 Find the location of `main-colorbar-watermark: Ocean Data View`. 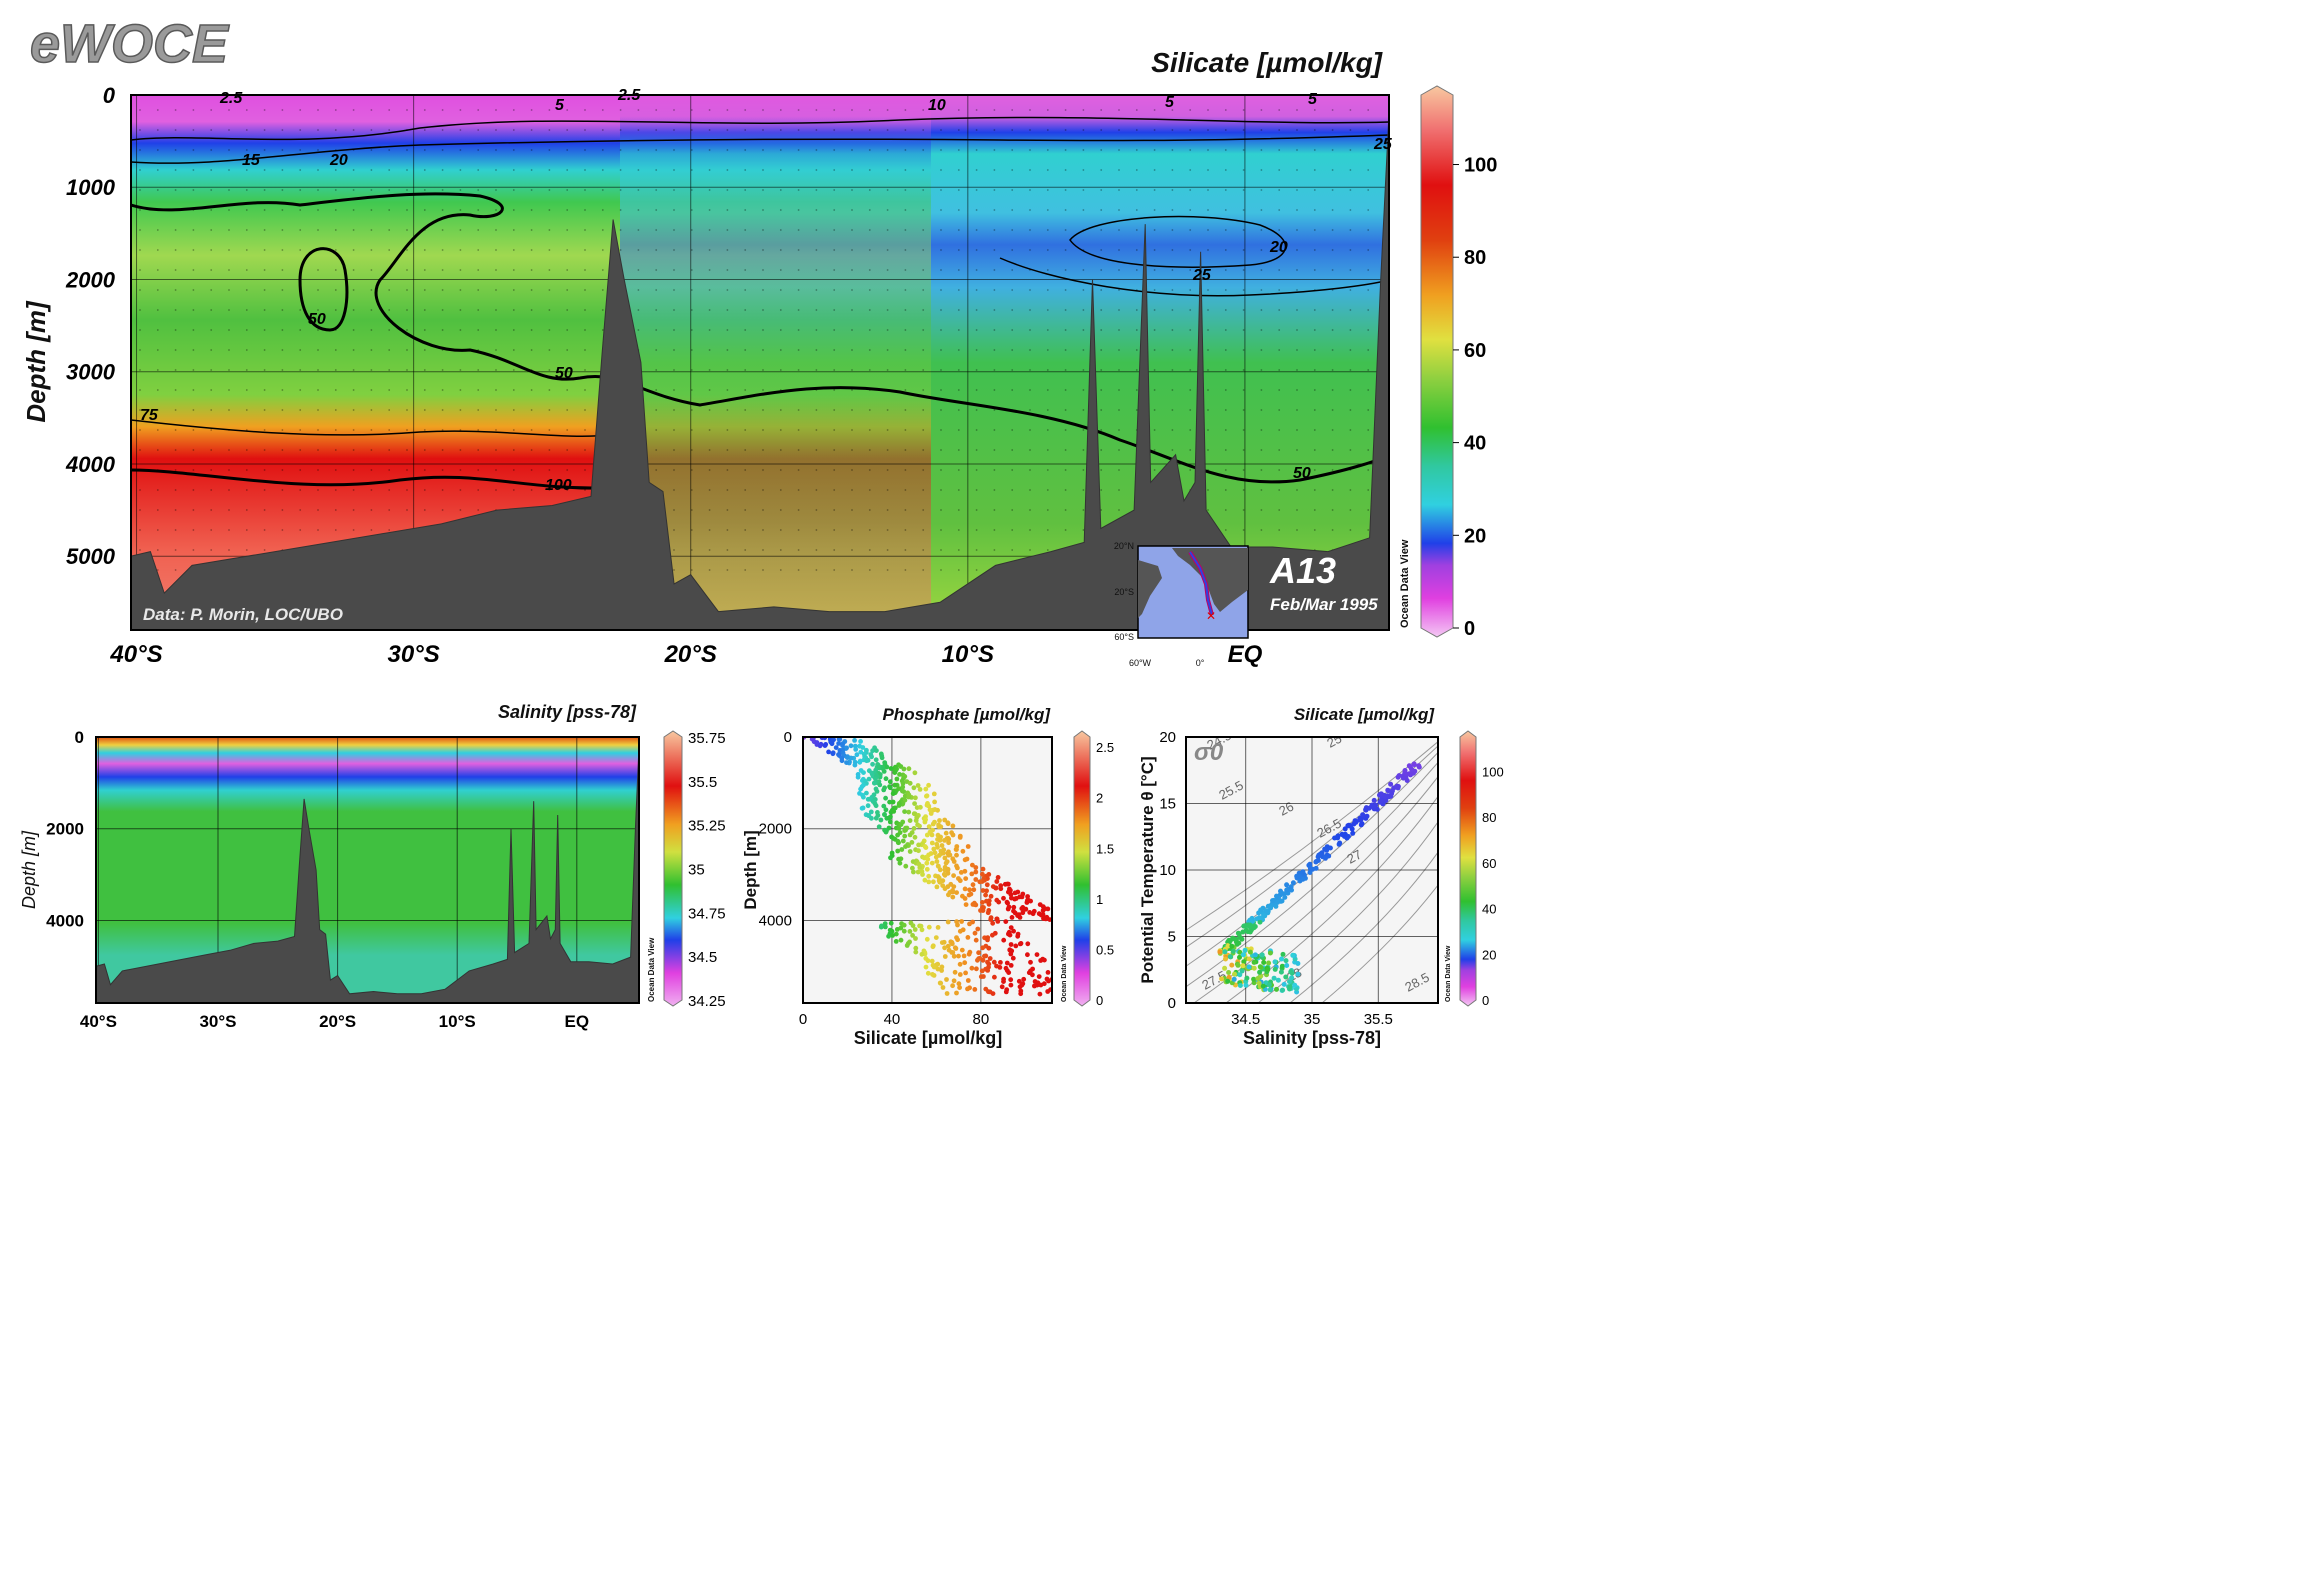

main-colorbar-watermark: Ocean Data View is located at coordinates (1405, 583).